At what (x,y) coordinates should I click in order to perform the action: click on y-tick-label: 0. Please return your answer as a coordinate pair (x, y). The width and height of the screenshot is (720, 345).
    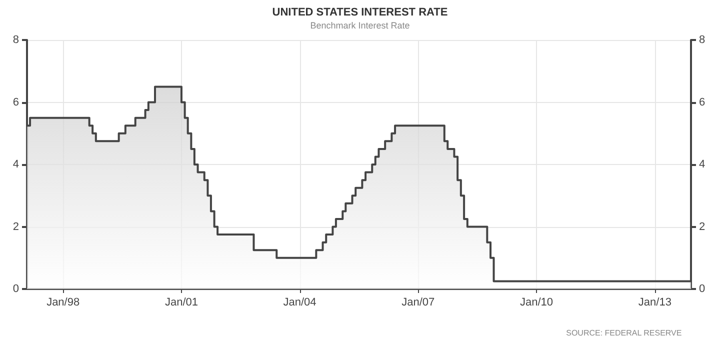
    Looking at the image, I should click on (15, 289).